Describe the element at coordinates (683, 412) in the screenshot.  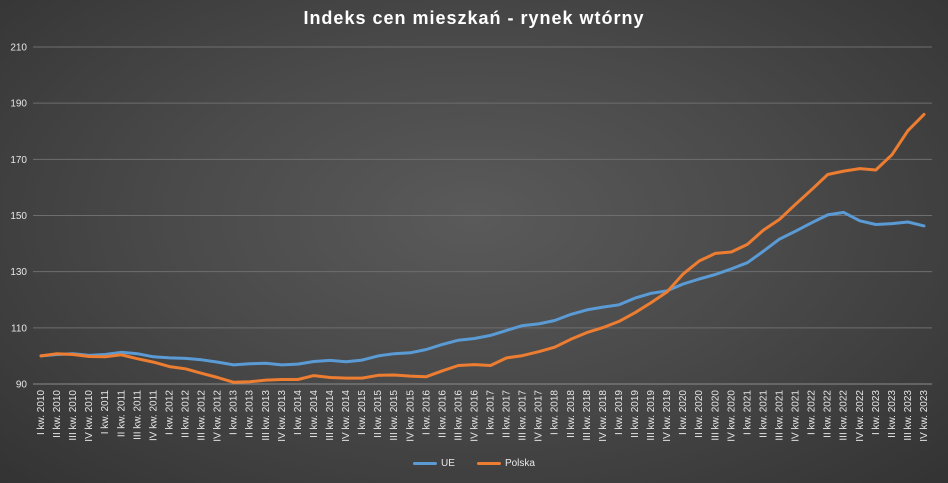
I see `x-tick-label: I kw. 2020` at that location.